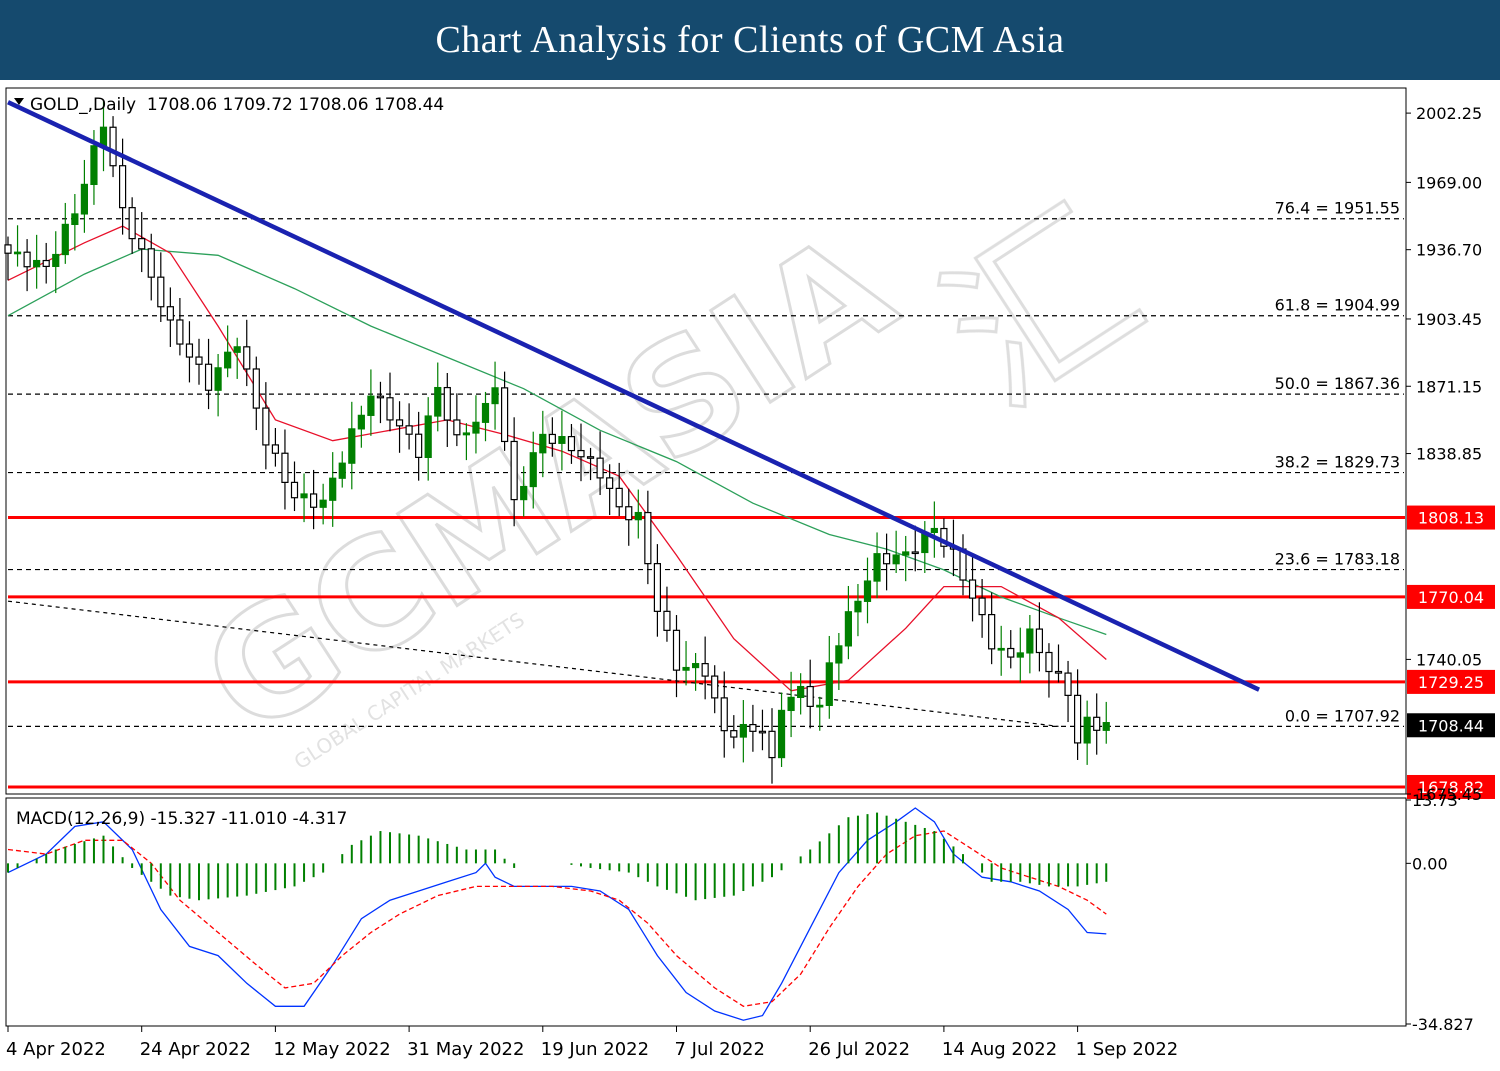 The width and height of the screenshot is (1500, 1071). What do you see at coordinates (181, 819) in the screenshot?
I see `macd-legend: MACD(12,26,9) -15.327 -11.010 -4.317` at bounding box center [181, 819].